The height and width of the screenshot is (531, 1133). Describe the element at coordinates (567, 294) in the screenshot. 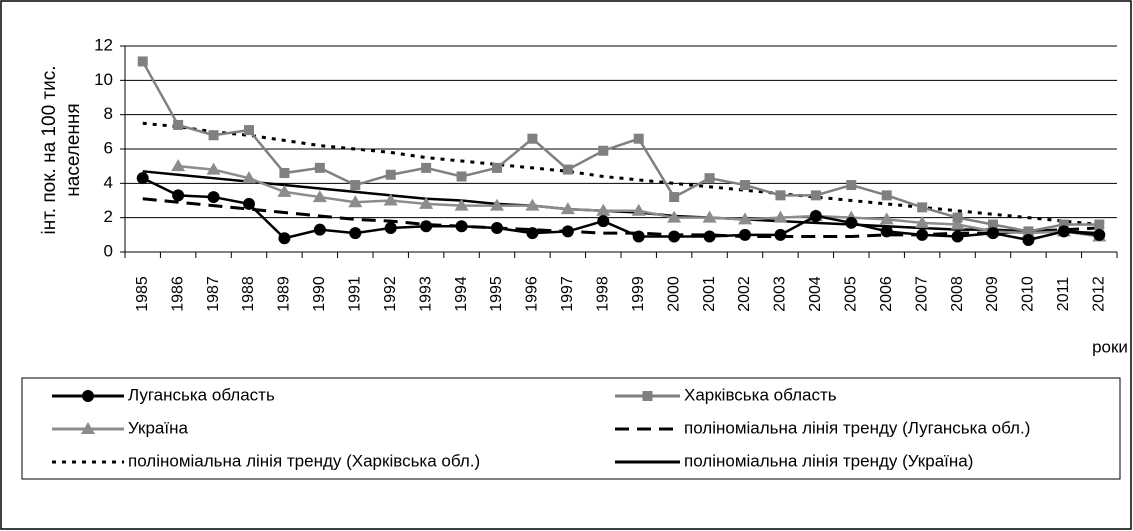

I see `x-tick-label: 1997` at that location.